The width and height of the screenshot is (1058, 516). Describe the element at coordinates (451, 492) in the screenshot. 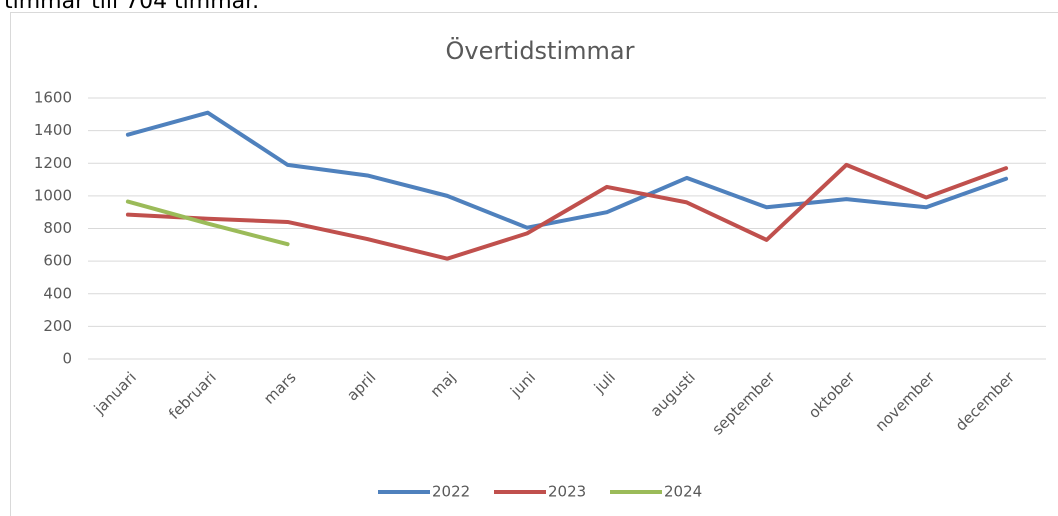

I see `legend-label: 2022` at that location.